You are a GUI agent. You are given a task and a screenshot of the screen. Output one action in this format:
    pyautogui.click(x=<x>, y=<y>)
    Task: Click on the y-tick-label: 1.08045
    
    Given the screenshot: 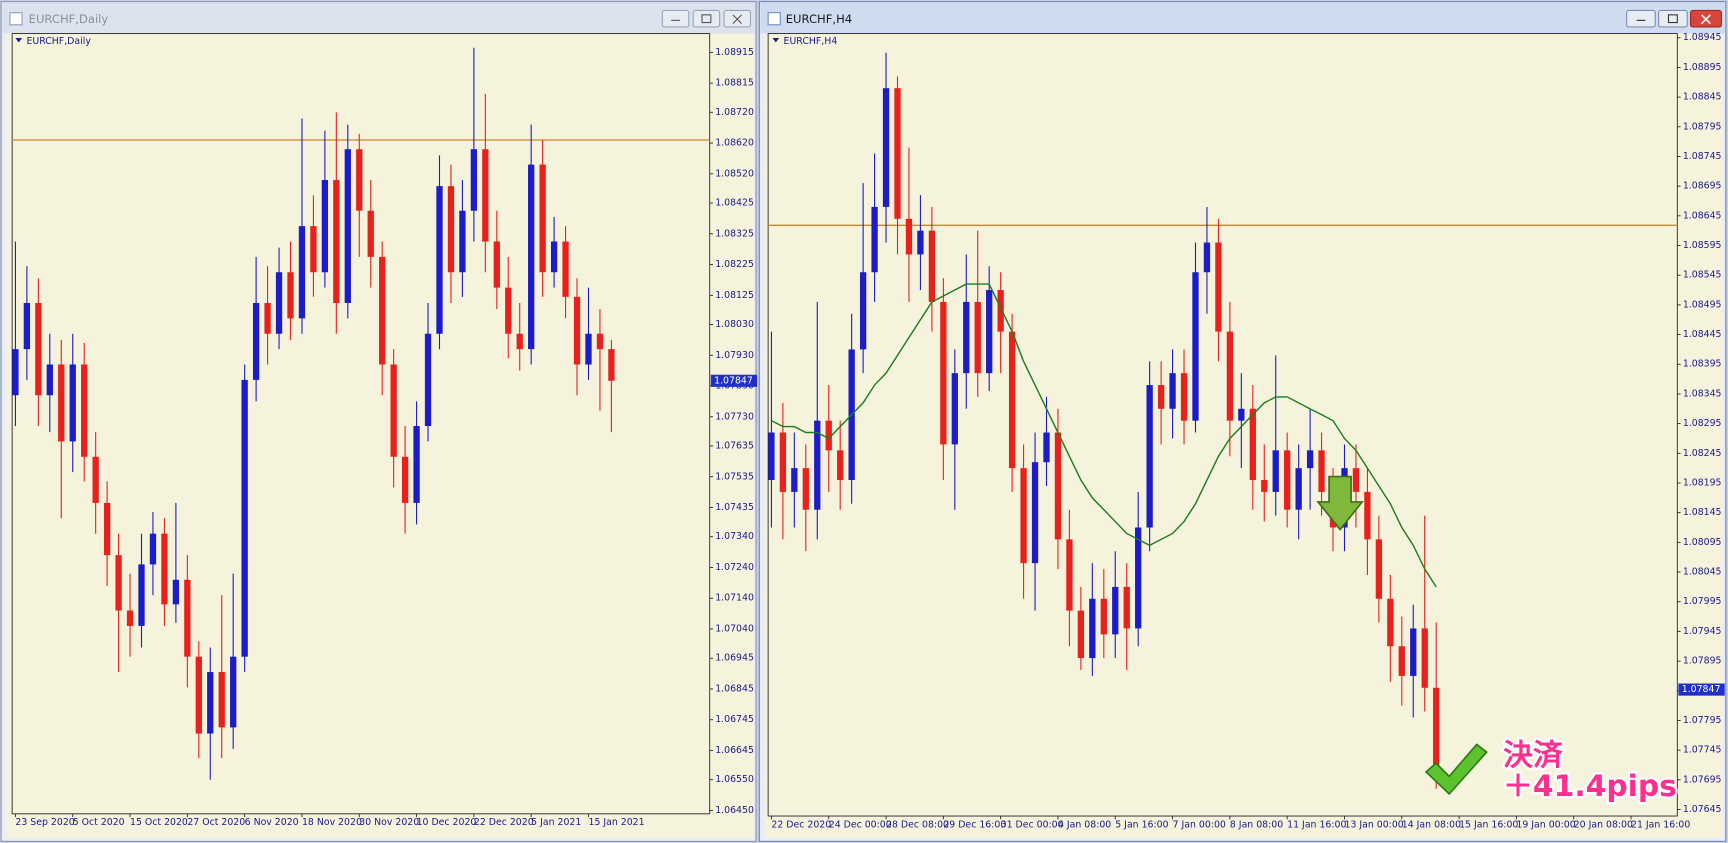 What is the action you would take?
    pyautogui.click(x=1702, y=572)
    